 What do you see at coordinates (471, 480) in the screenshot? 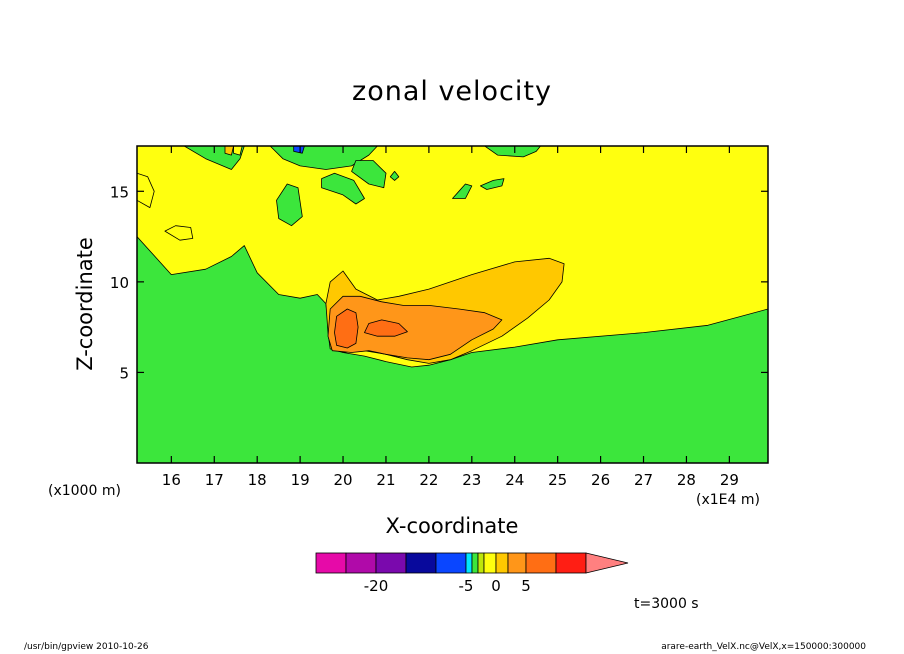
I see `x-tick-label: 23` at bounding box center [471, 480].